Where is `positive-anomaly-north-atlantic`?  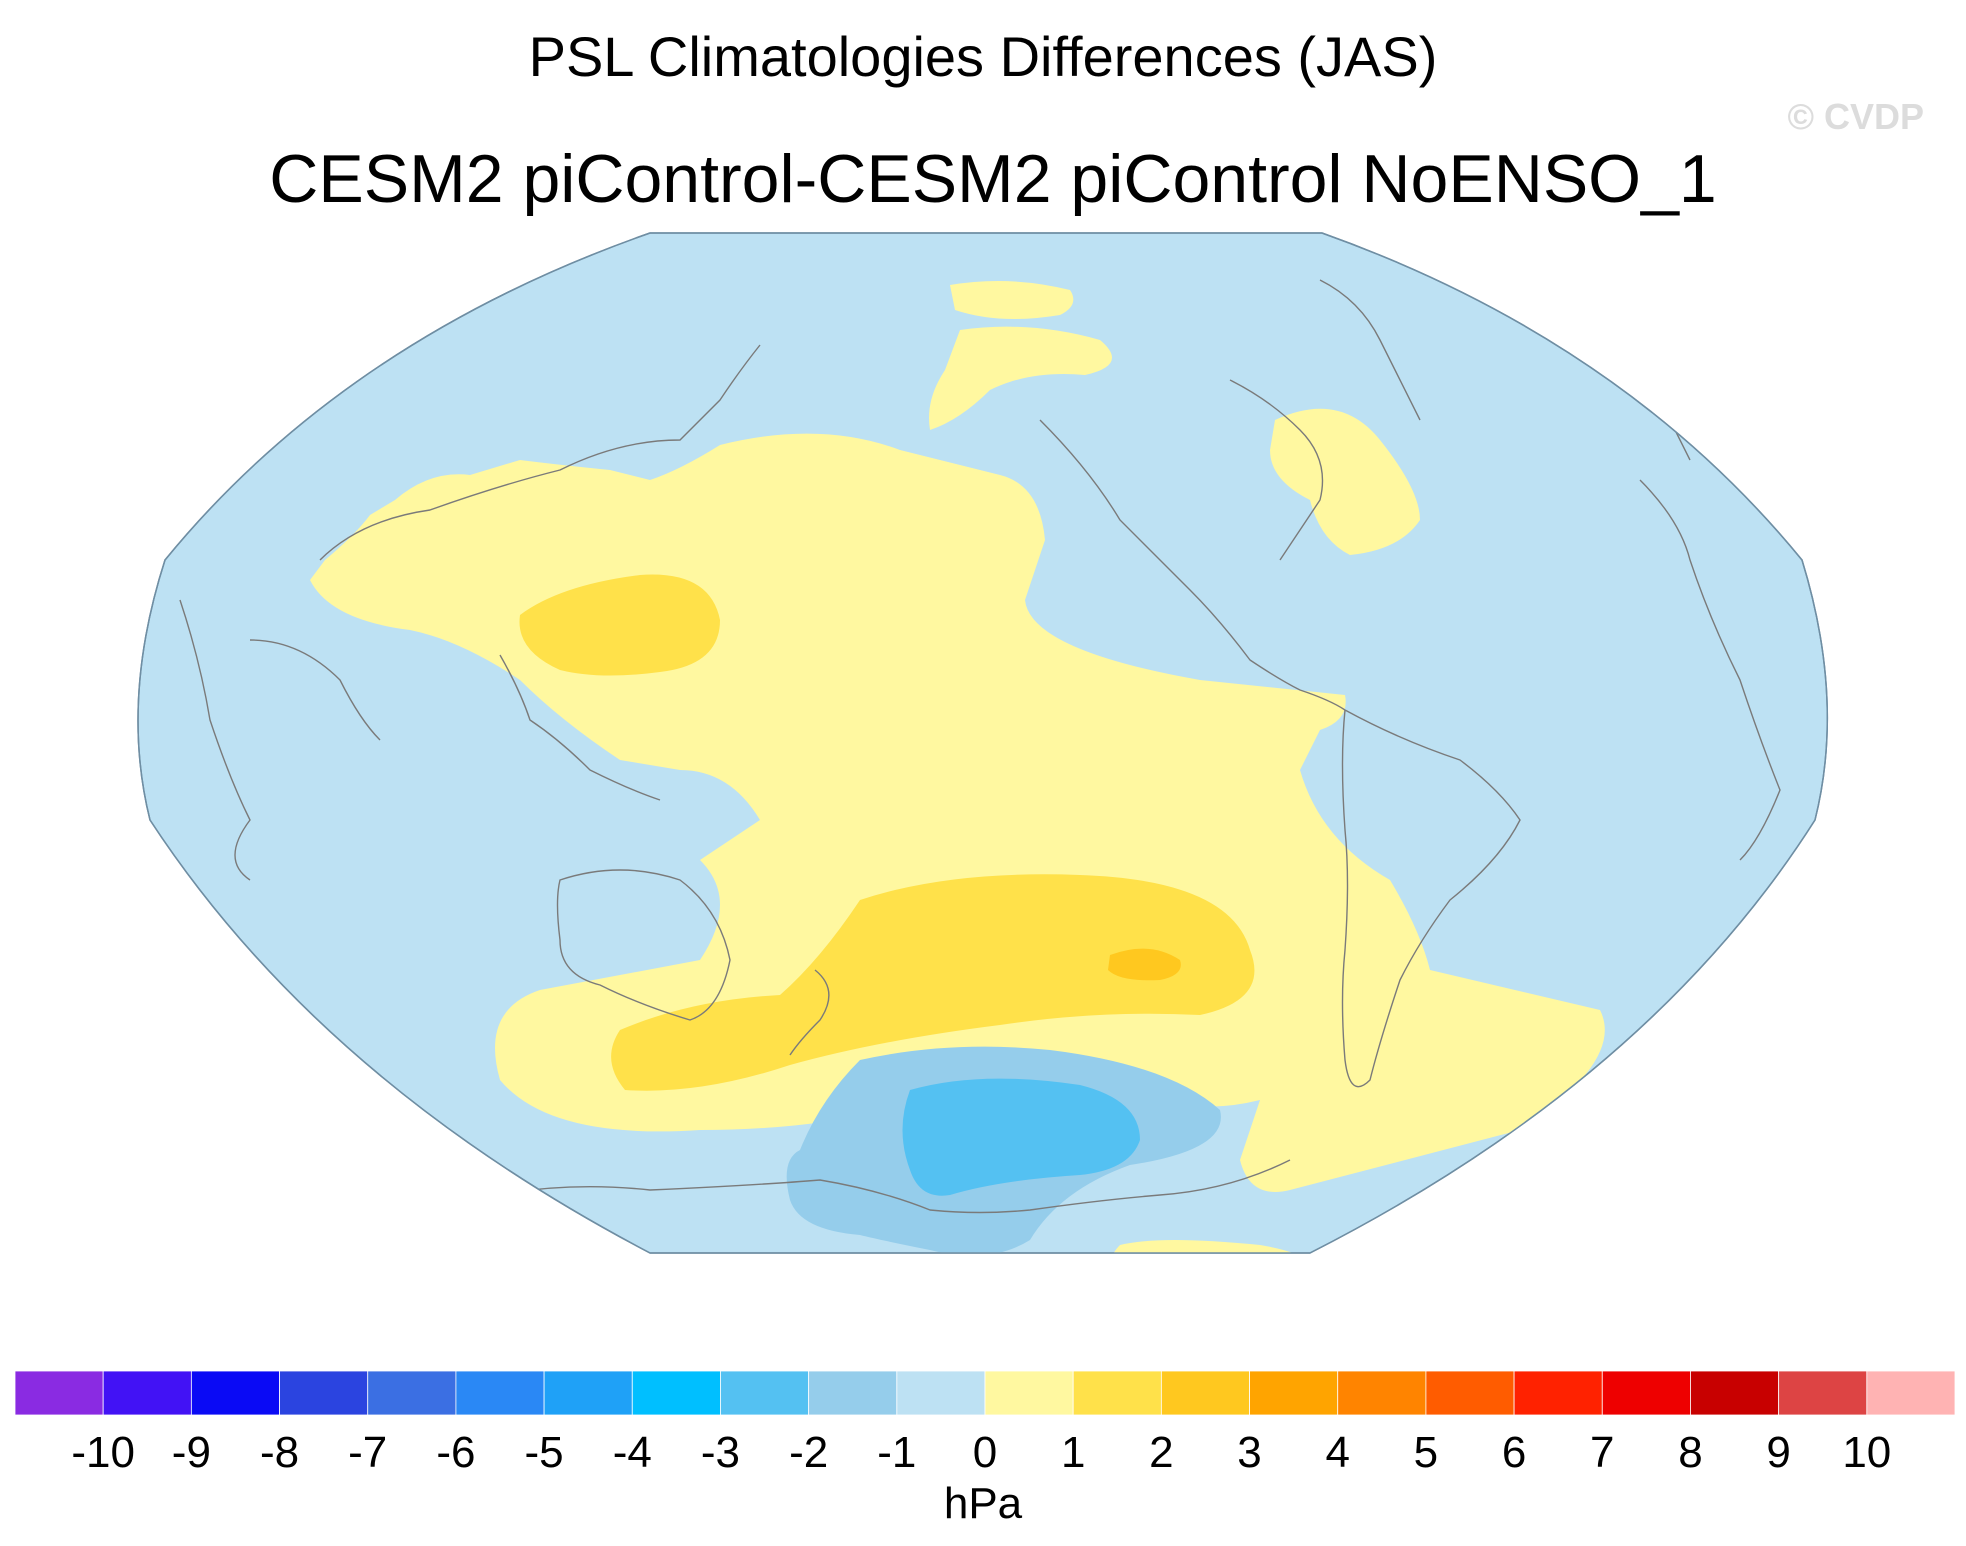 positive-anomaly-north-atlantic is located at coordinates (1345, 481).